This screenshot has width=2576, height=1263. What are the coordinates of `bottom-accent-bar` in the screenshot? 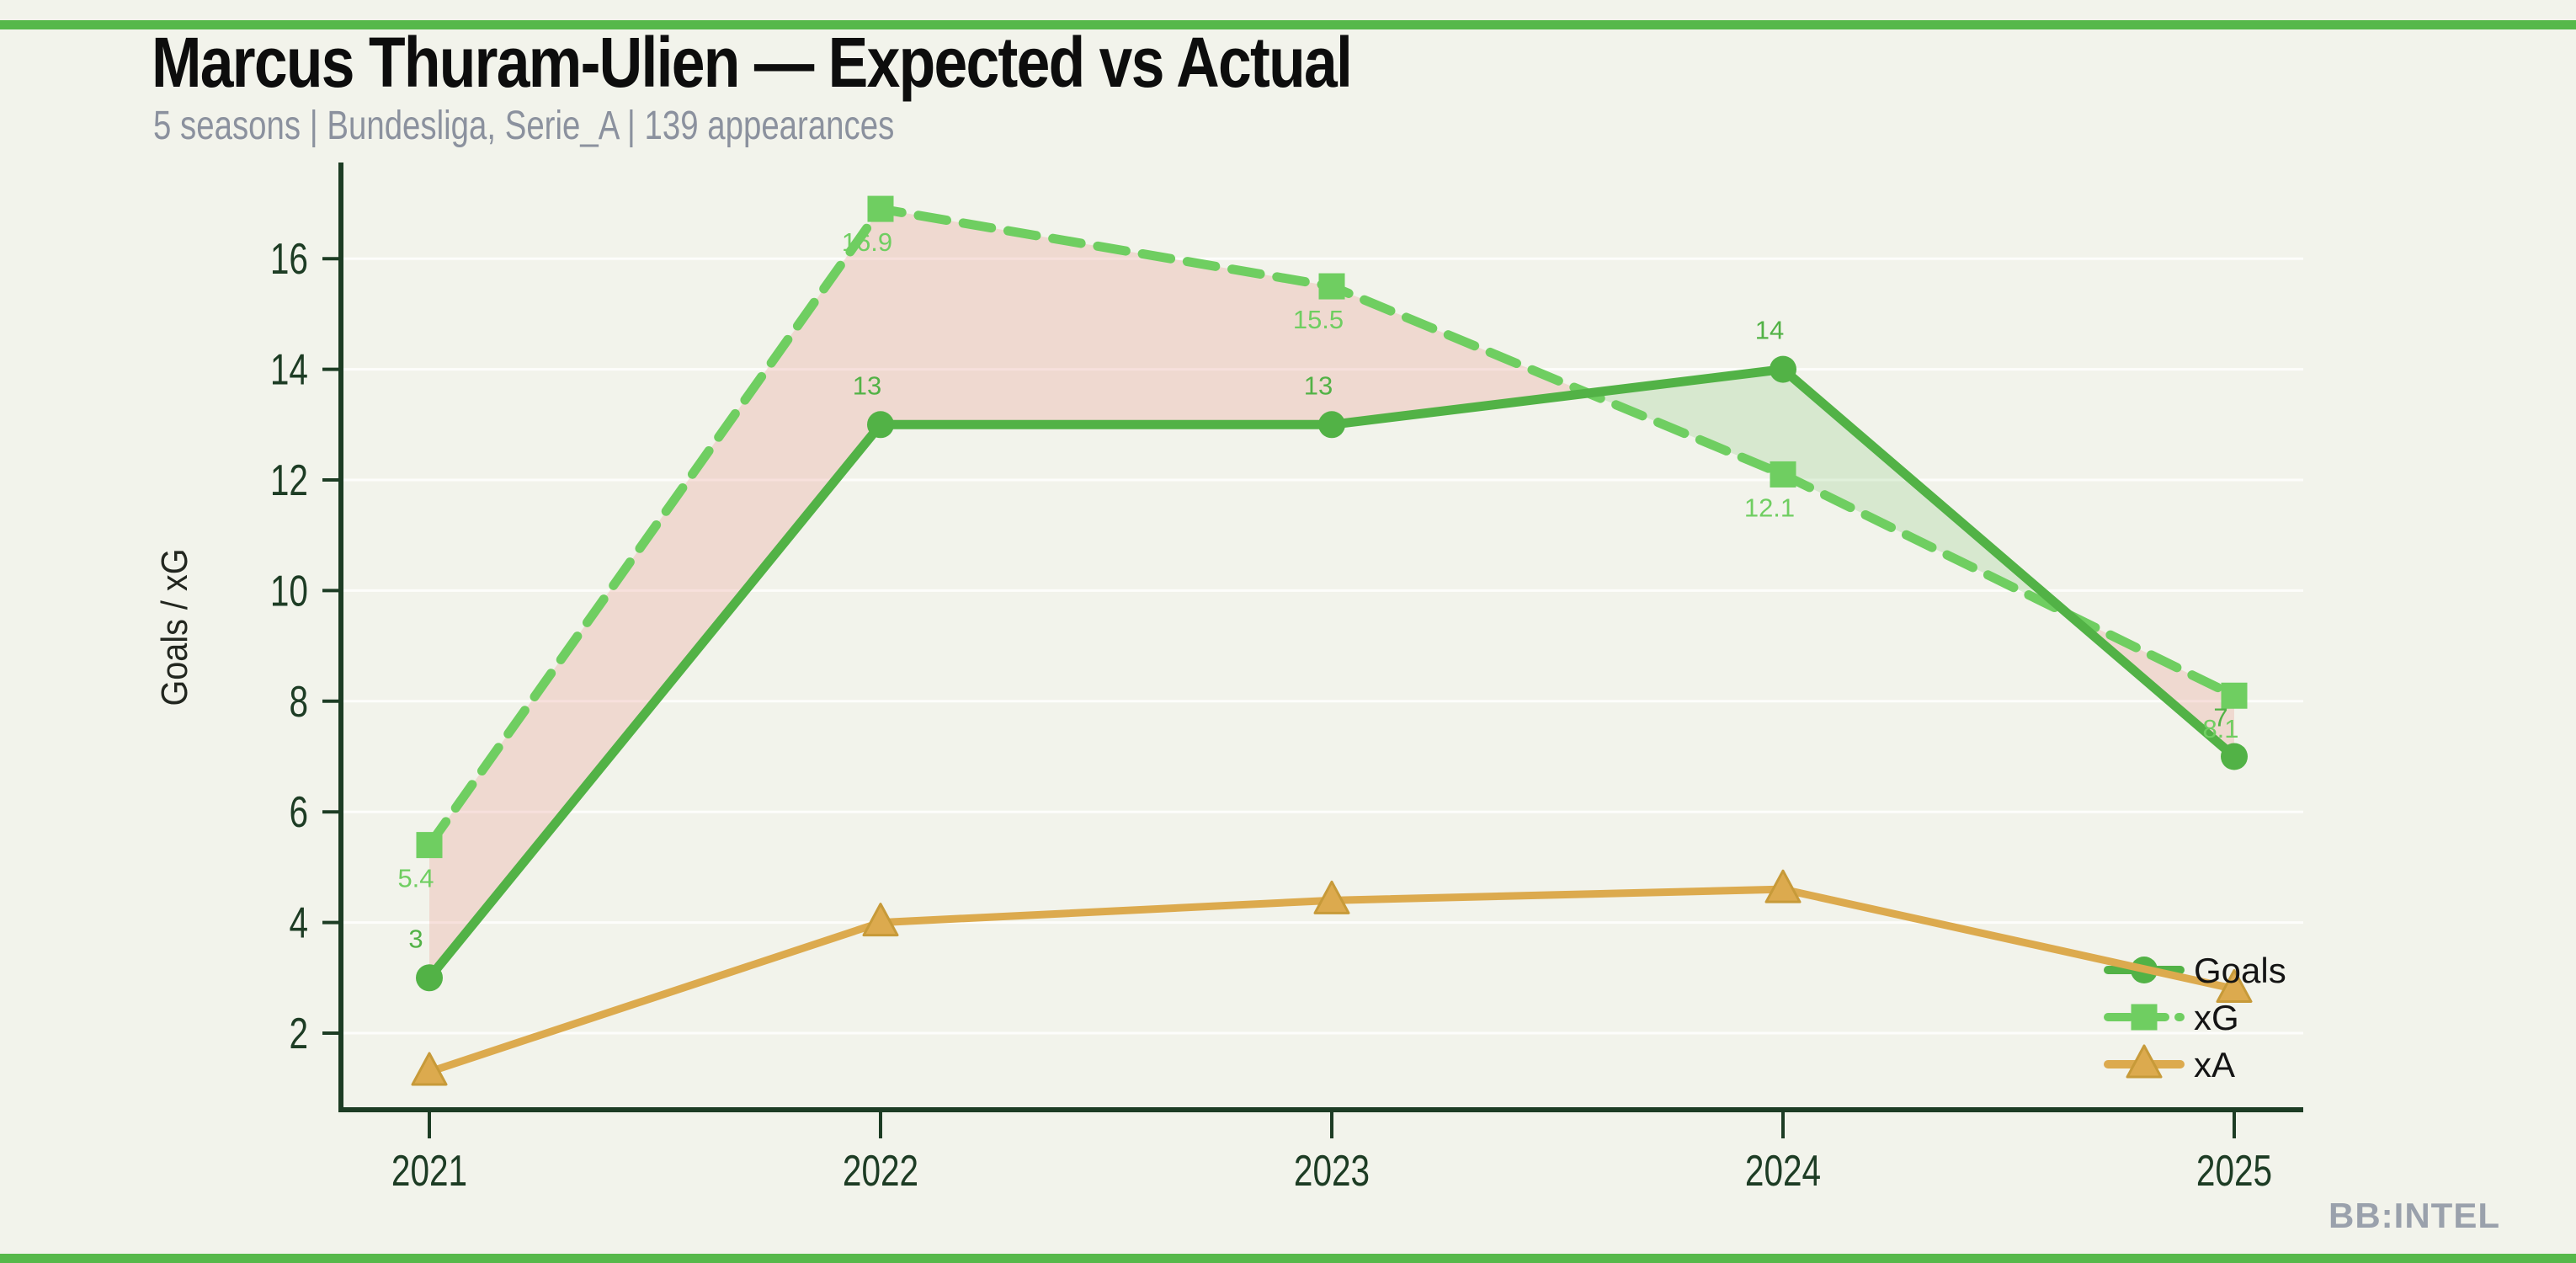 It's located at (1288, 1258).